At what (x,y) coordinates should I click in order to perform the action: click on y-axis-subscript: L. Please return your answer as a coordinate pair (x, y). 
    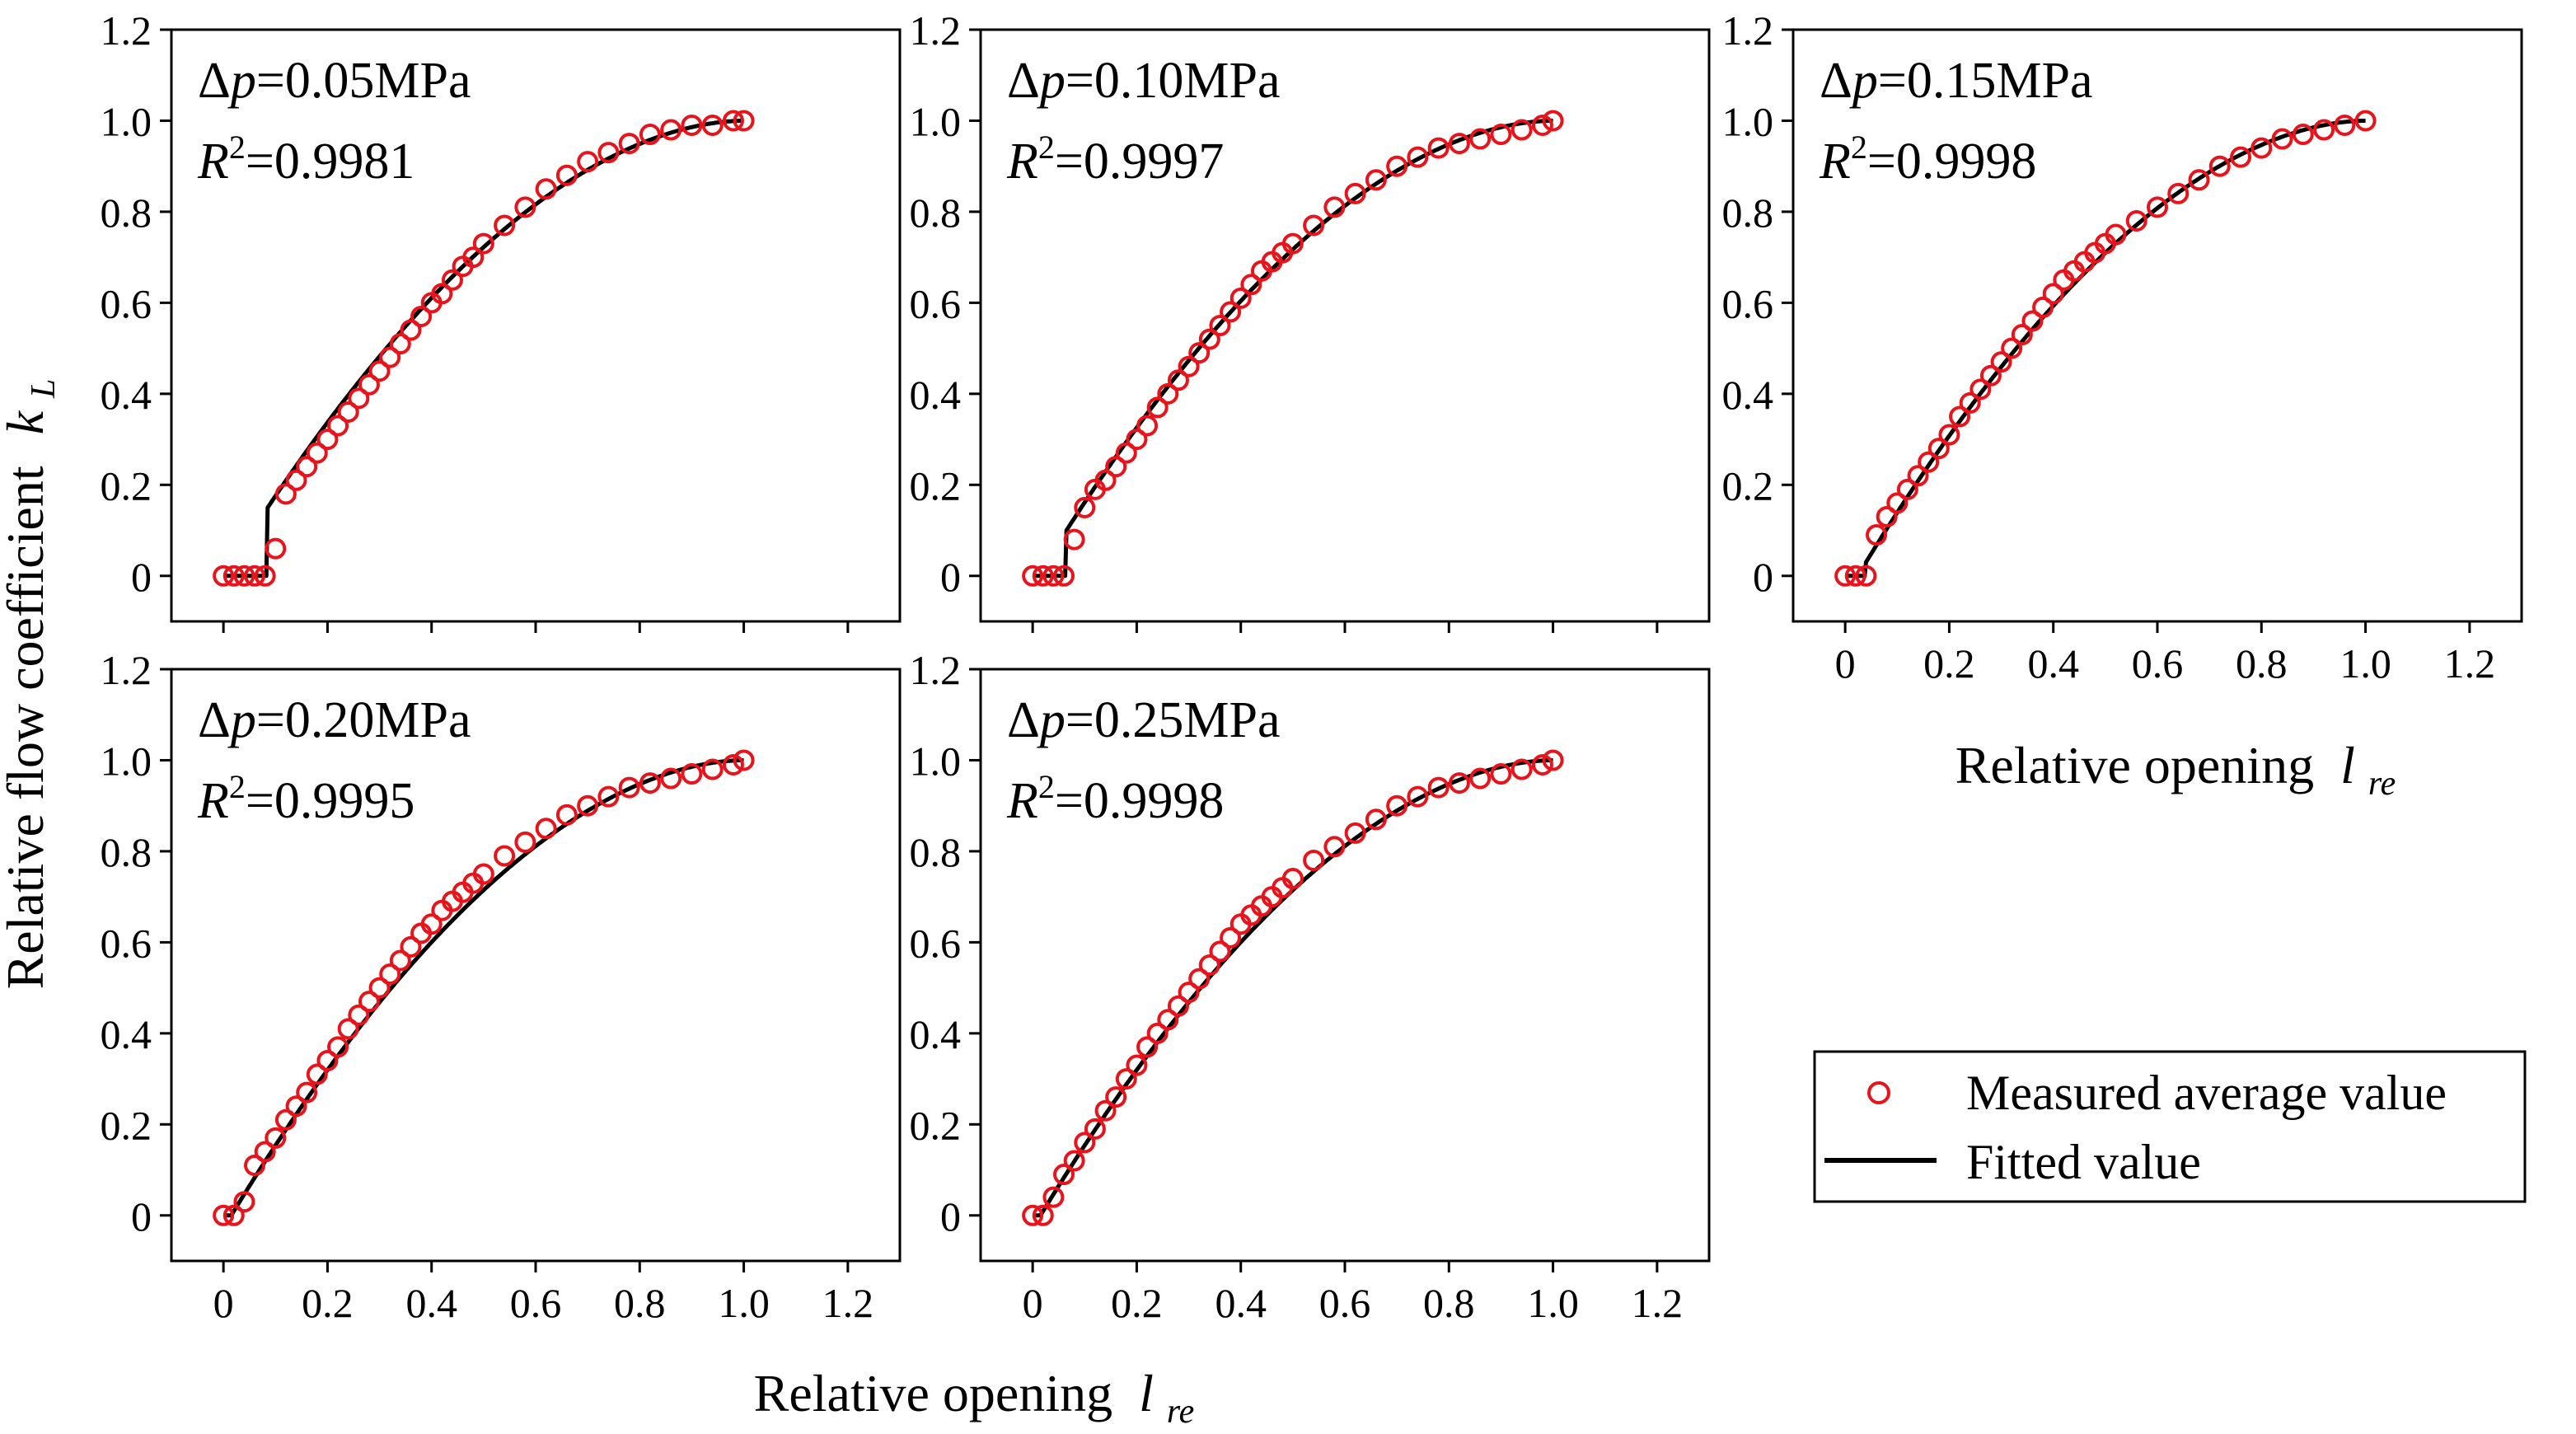
    Looking at the image, I should click on (44, 389).